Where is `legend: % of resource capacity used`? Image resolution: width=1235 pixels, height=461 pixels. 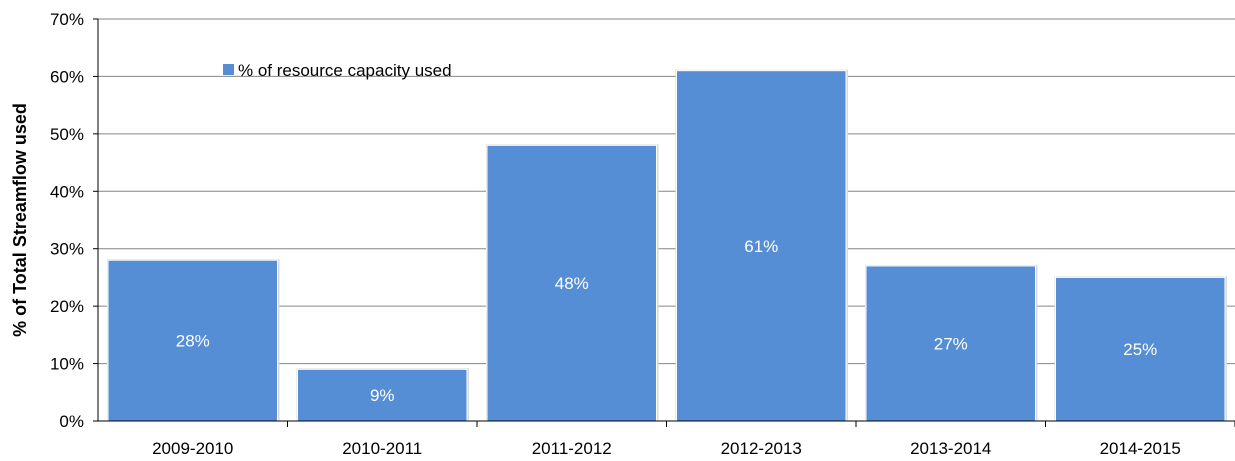
legend: % of resource capacity used is located at coordinates (337, 70).